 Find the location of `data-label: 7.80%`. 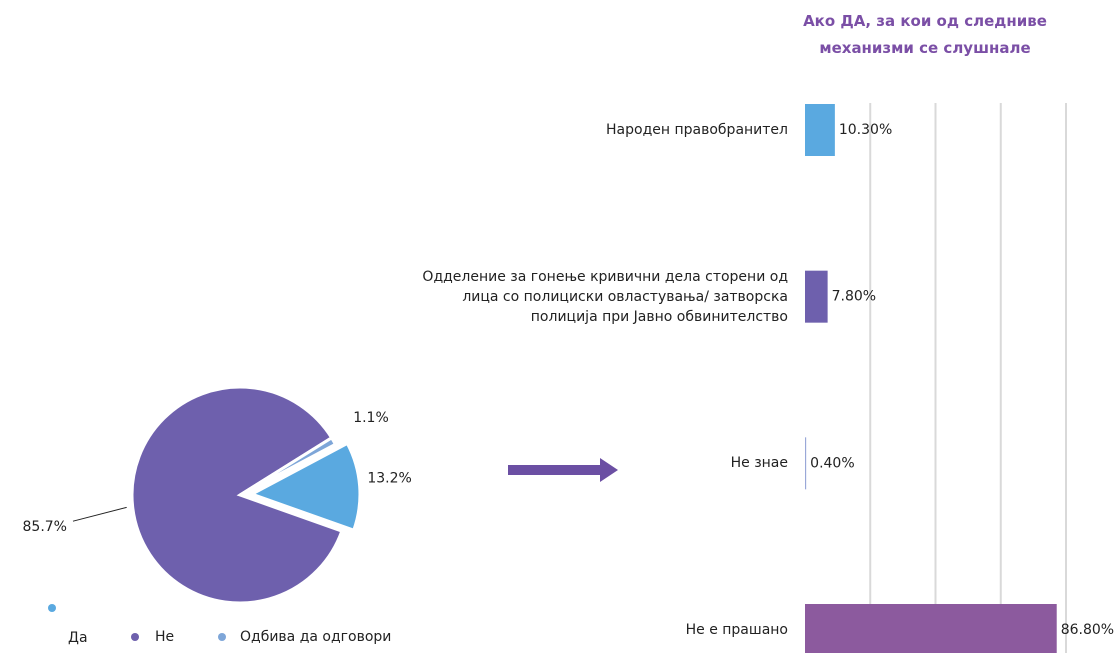

data-label: 7.80% is located at coordinates (854, 297).